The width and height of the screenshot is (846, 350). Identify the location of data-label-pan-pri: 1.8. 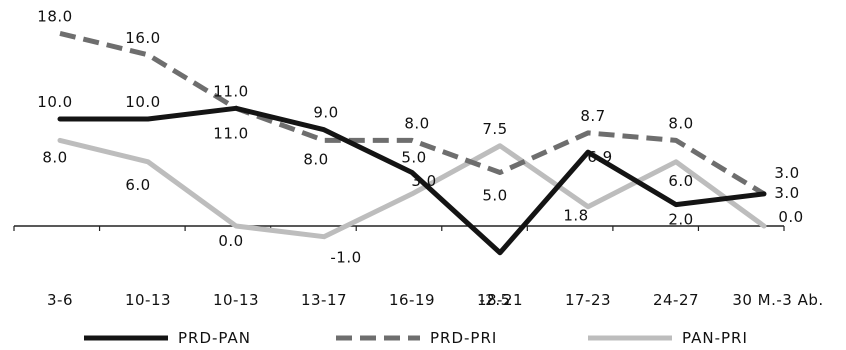
(575, 216).